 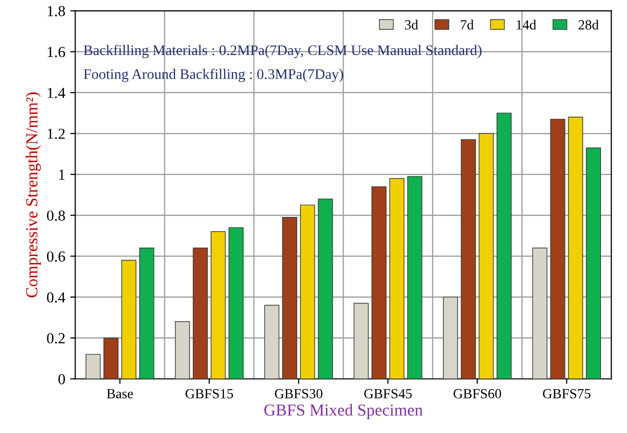 I want to click on y-tick-label: 0.6, so click(x=56, y=256).